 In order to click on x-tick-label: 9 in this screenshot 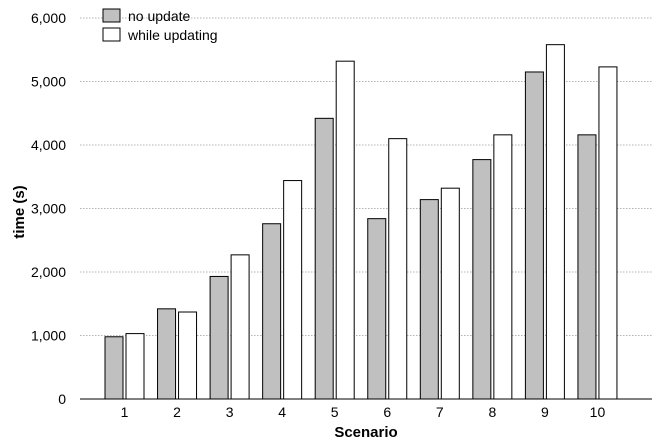, I will do `click(545, 412)`.